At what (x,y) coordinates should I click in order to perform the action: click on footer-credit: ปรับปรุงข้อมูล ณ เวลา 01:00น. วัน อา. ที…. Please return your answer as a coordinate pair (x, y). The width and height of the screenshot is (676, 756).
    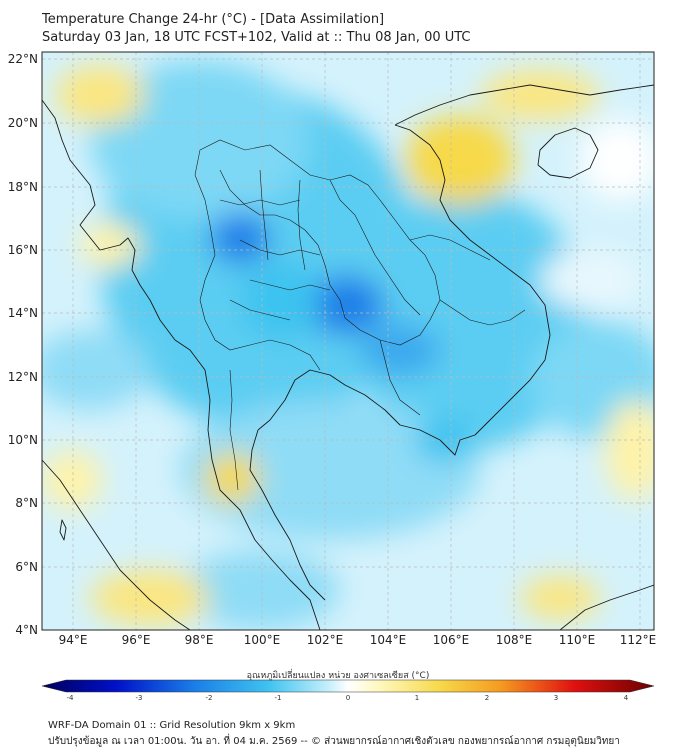
    Looking at the image, I should click on (334, 741).